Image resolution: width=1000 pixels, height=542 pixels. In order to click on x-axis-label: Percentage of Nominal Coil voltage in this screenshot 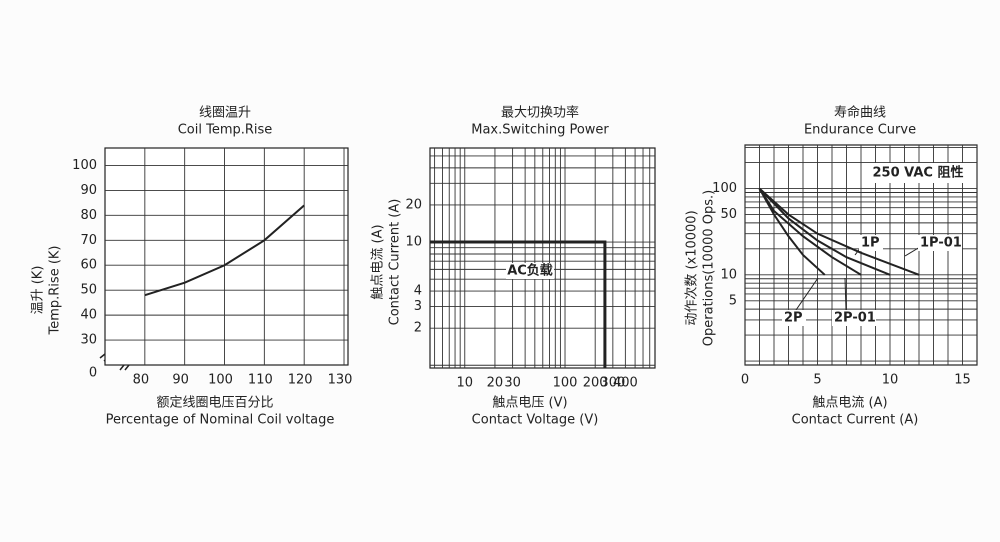, I will do `click(220, 420)`.